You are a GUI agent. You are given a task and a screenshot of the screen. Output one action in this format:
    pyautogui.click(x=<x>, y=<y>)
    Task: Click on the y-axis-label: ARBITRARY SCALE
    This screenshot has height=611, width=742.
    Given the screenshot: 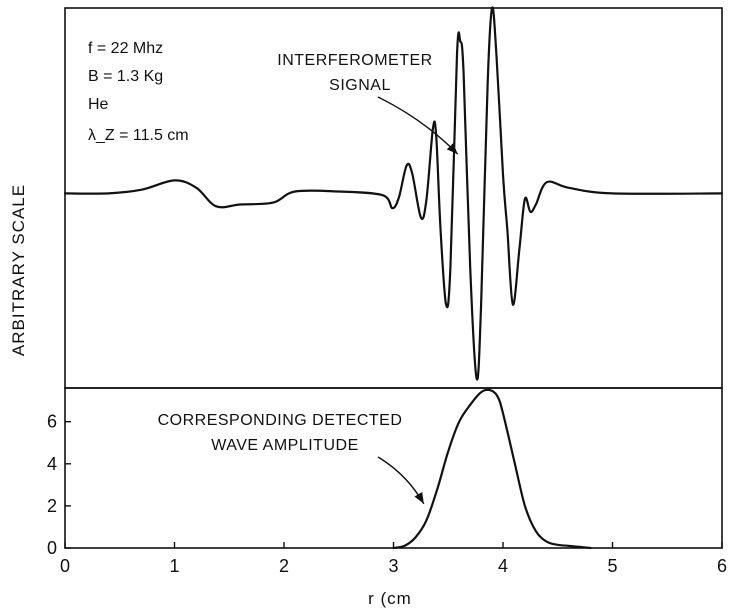 What is the action you would take?
    pyautogui.click(x=18, y=270)
    